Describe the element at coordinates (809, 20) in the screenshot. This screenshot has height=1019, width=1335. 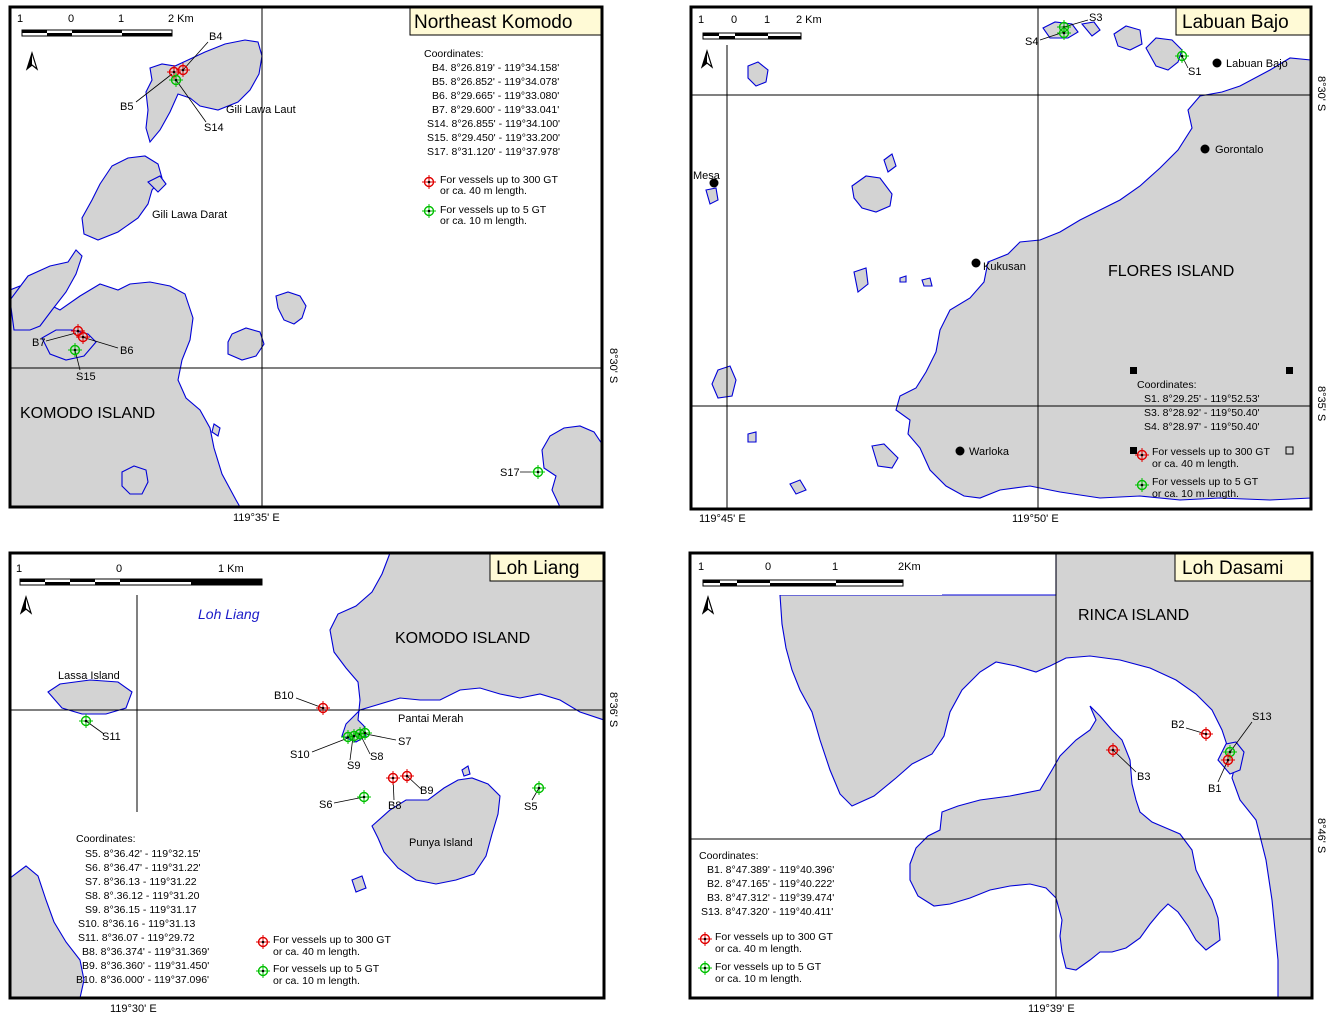
I see `p2-scale-2km: 2 Km` at that location.